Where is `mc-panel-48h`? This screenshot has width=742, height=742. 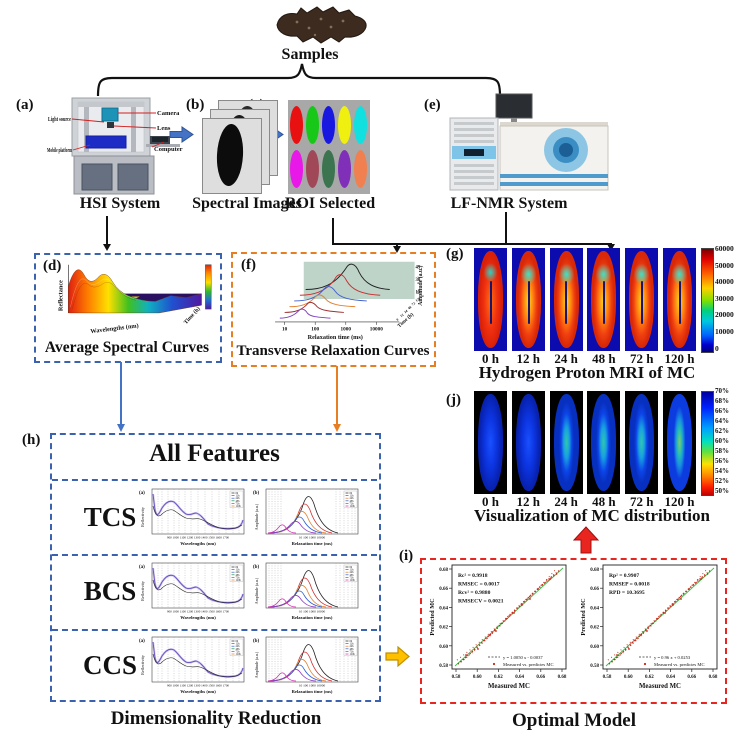 mc-panel-48h is located at coordinates (604, 442).